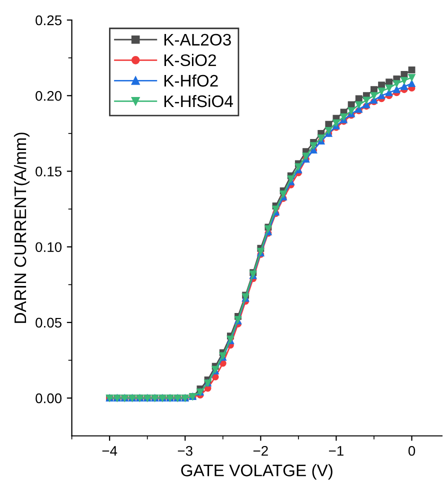  What do you see at coordinates (191, 80) in the screenshot?
I see `legend-label: K-HfO2` at bounding box center [191, 80].